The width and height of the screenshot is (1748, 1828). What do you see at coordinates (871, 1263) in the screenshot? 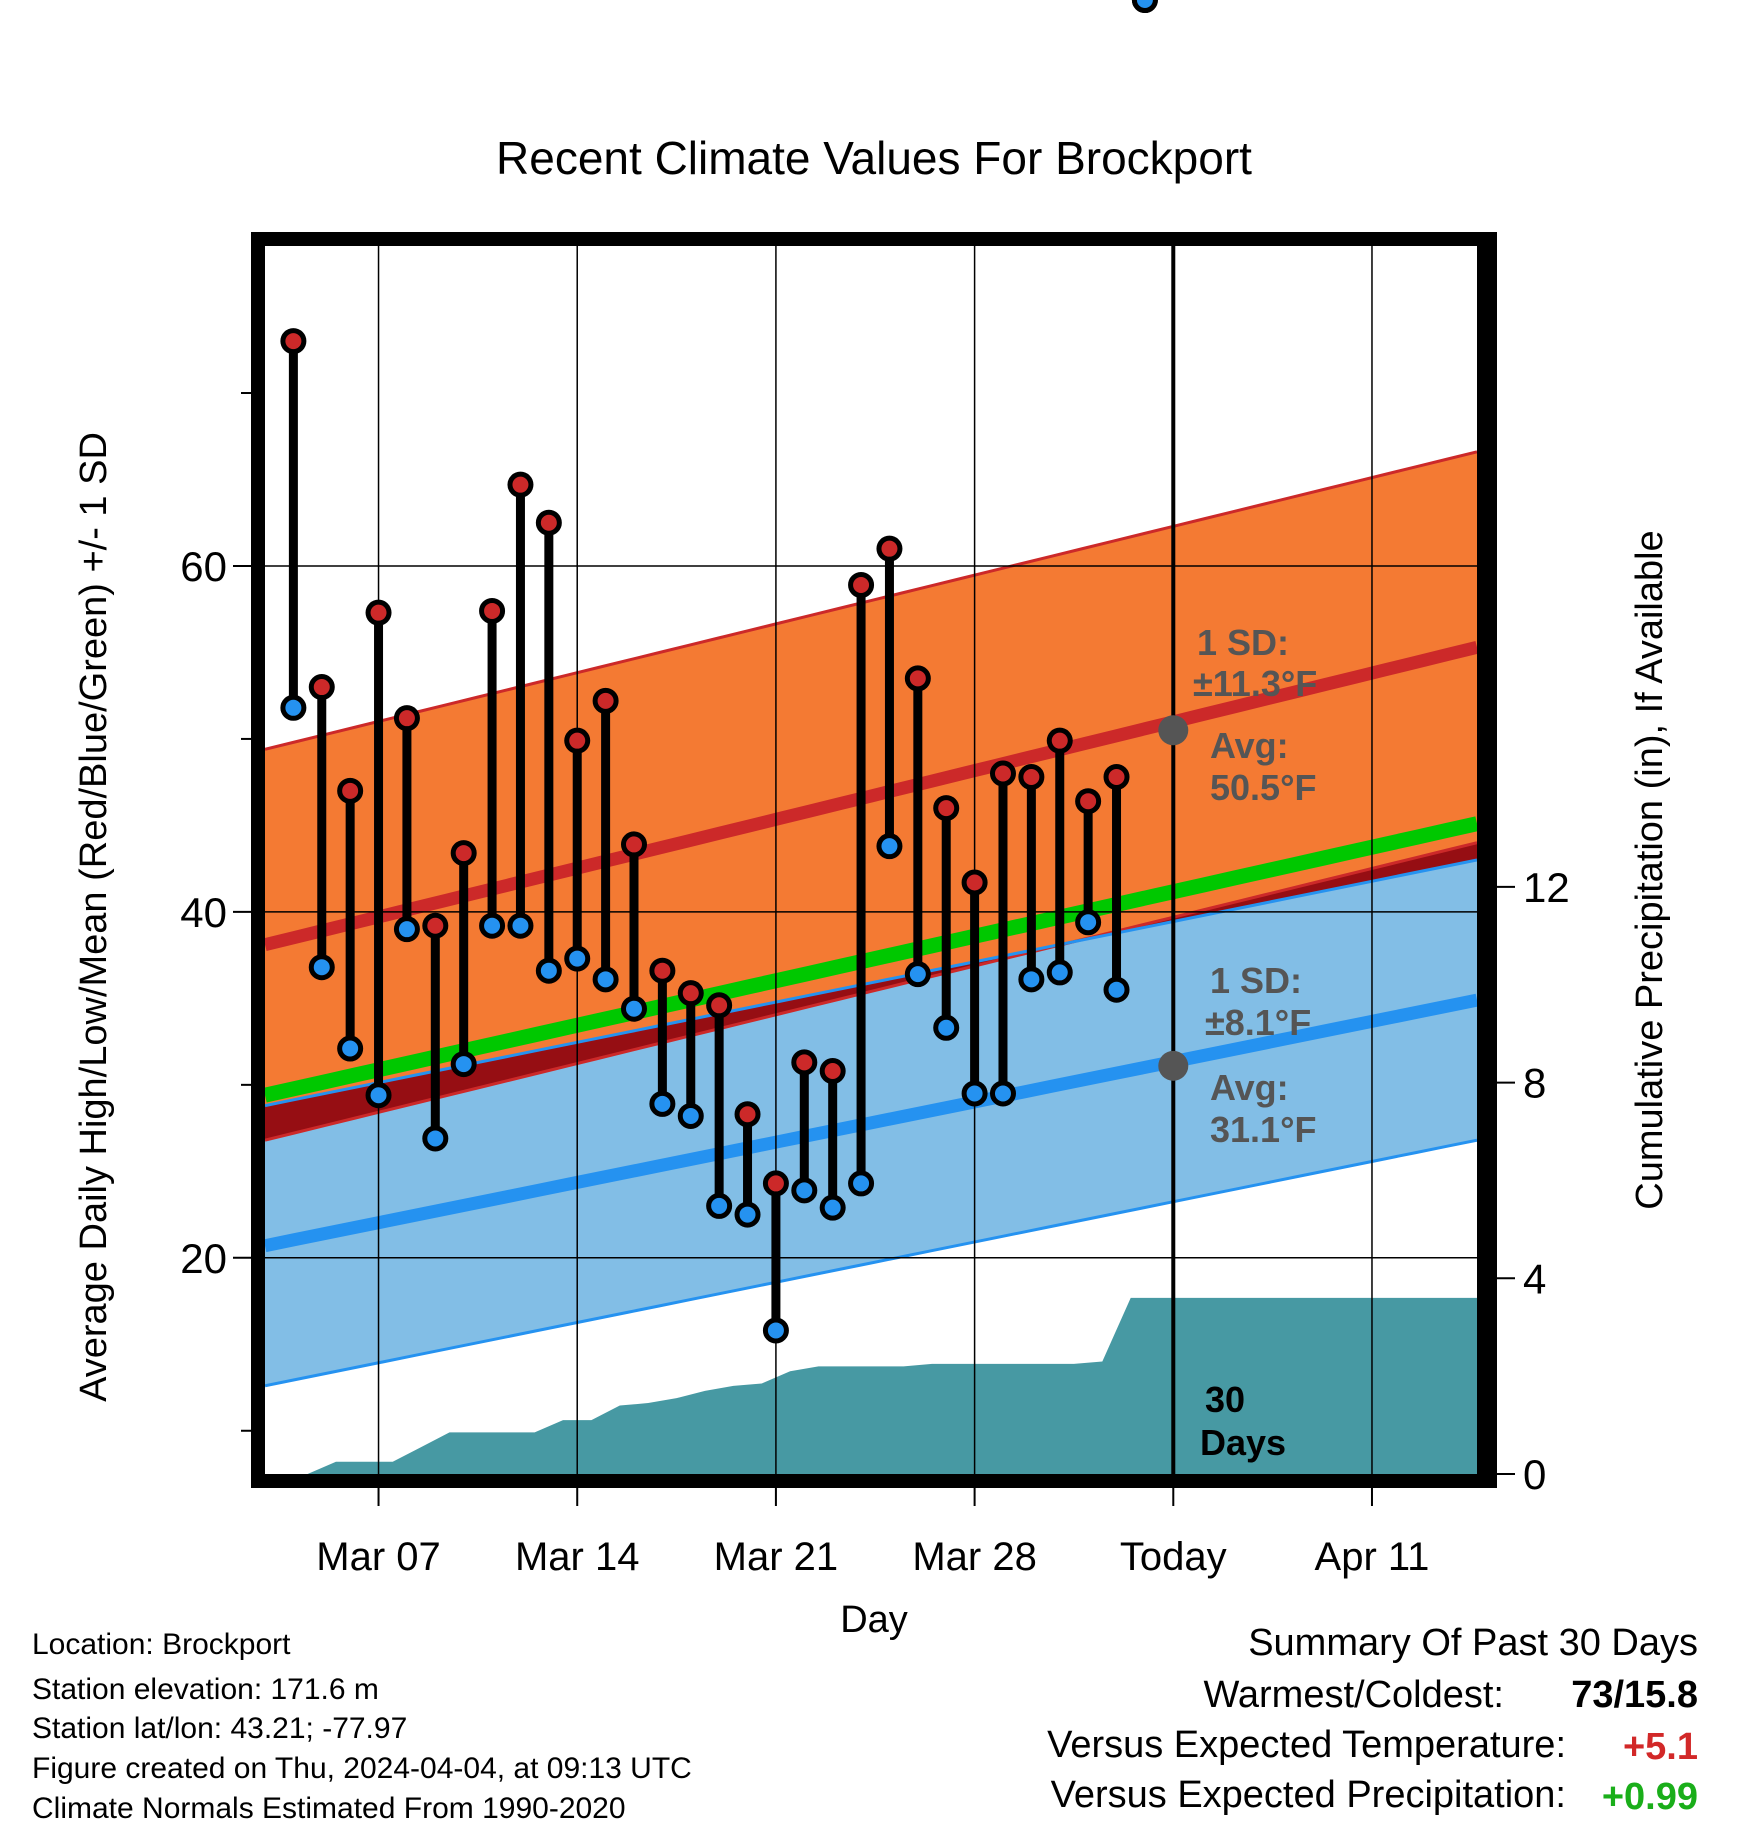
I see `low-sd-lower-line` at bounding box center [871, 1263].